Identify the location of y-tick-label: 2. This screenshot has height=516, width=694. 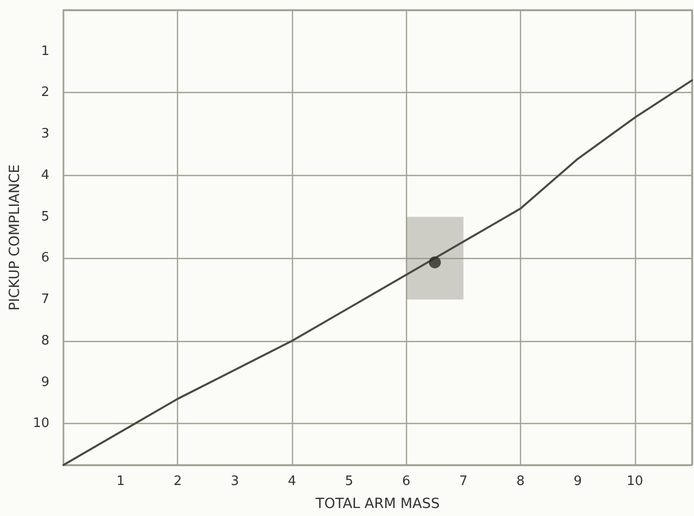
(45, 92).